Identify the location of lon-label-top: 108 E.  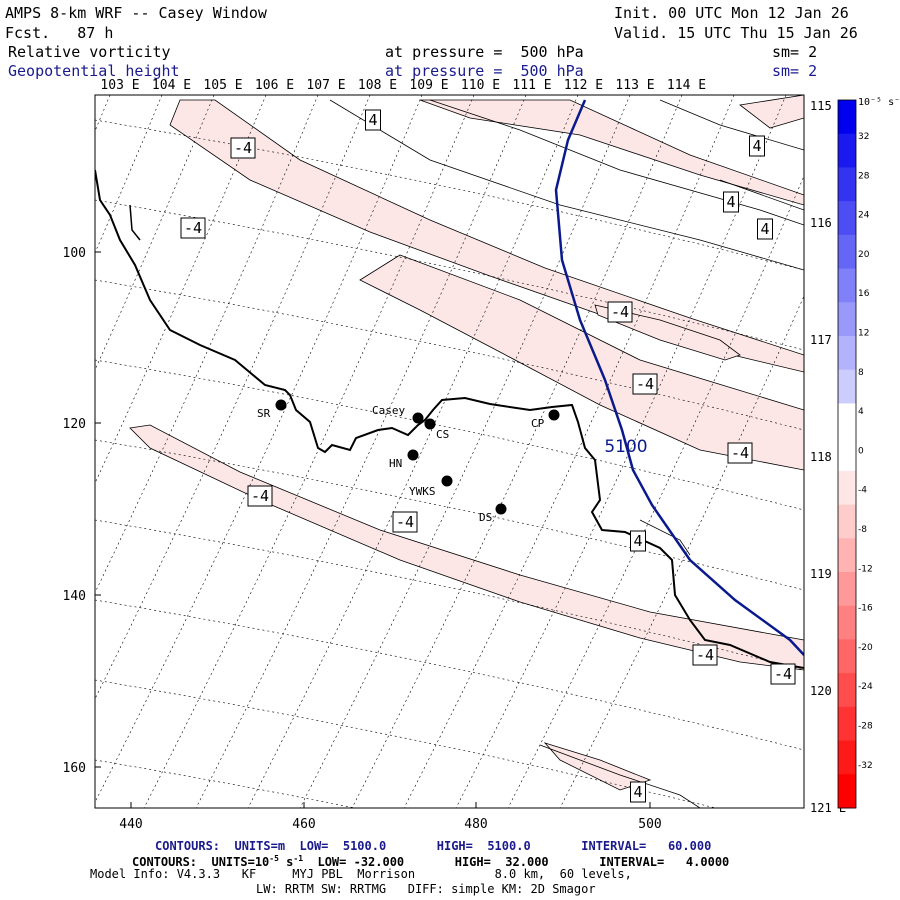
(377, 85).